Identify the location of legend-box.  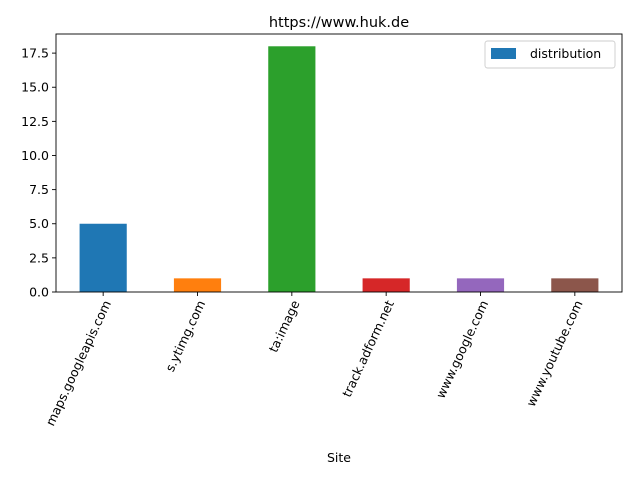
(550, 54).